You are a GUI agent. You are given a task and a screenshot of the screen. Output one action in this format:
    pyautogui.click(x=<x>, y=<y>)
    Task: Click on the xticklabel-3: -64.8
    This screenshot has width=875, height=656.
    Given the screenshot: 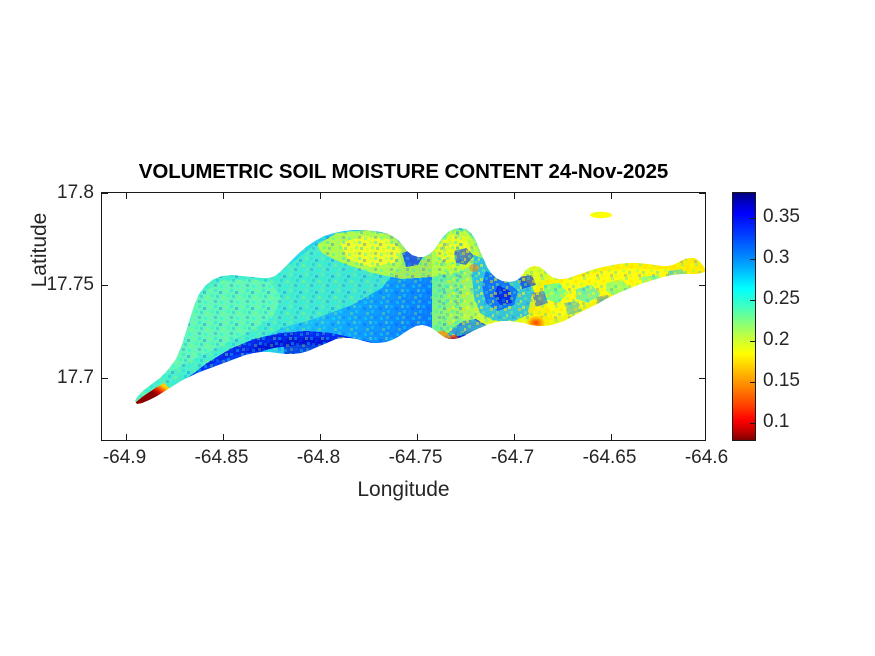 What is the action you would take?
    pyautogui.click(x=318, y=457)
    